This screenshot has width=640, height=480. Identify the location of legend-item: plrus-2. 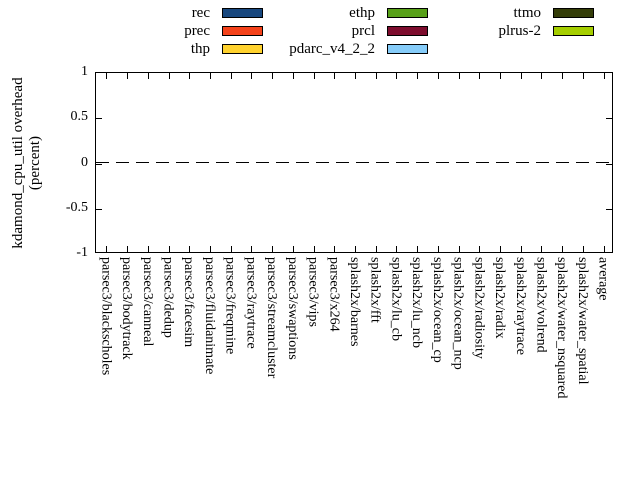
(492, 31).